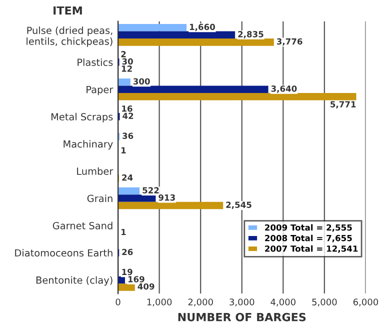 The height and width of the screenshot is (328, 387). What do you see at coordinates (69, 36) in the screenshot?
I see `y-tick-label: Pulse (dried peas, lentils, chickpeas)` at bounding box center [69, 36].